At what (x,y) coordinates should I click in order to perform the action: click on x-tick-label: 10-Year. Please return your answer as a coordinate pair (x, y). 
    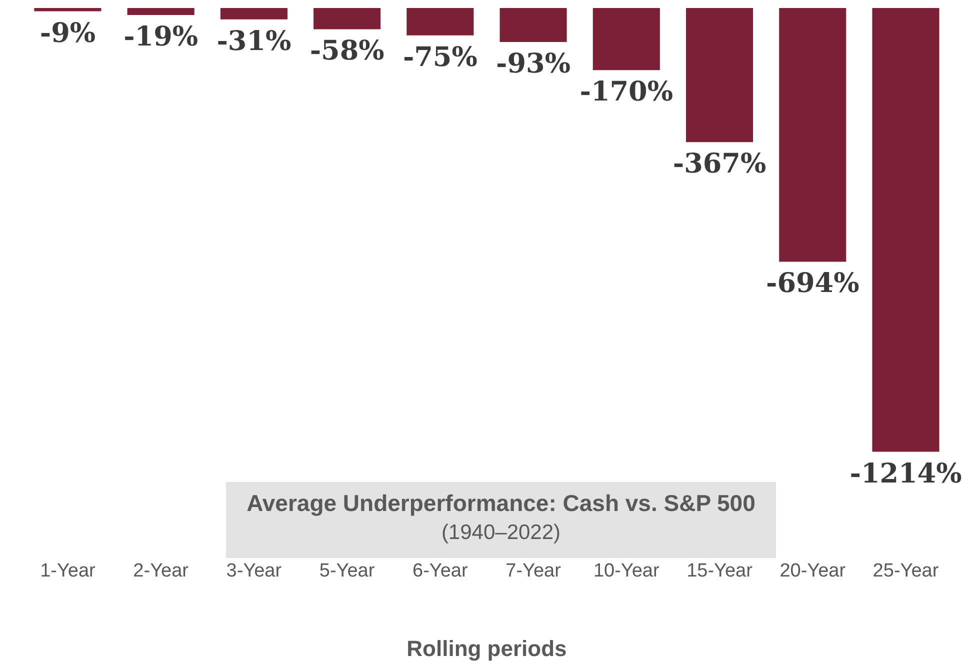
    Looking at the image, I should click on (626, 571).